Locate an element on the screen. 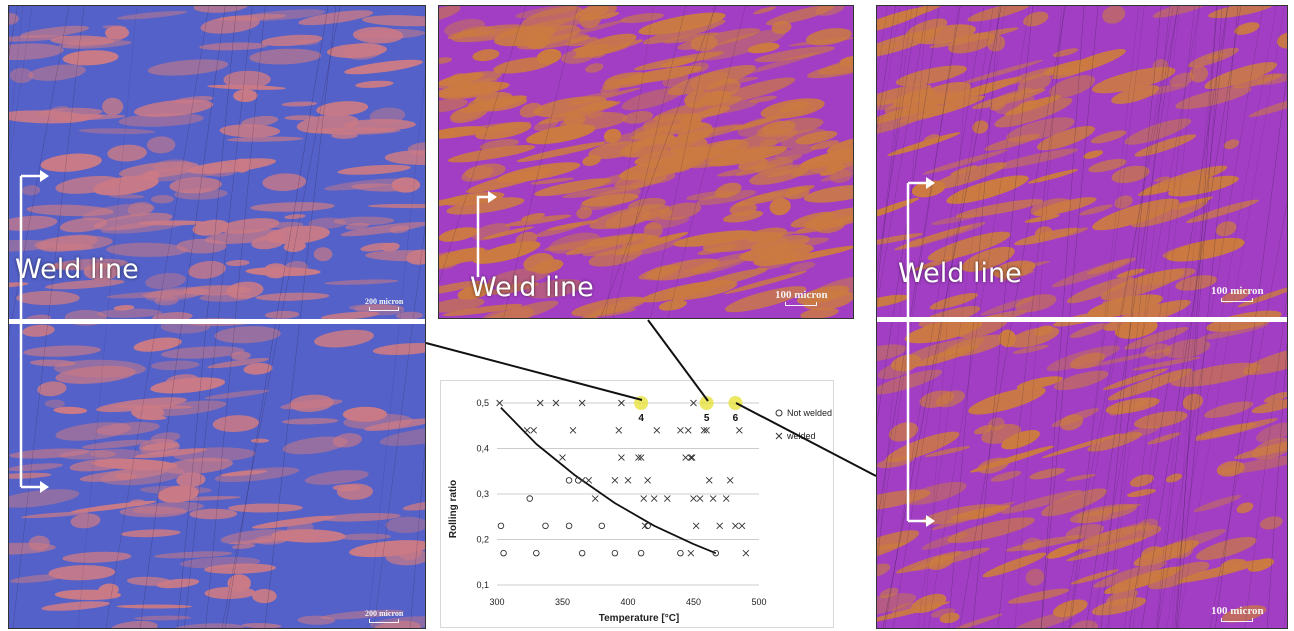  arrowhead-left-top is located at coordinates (44, 176).